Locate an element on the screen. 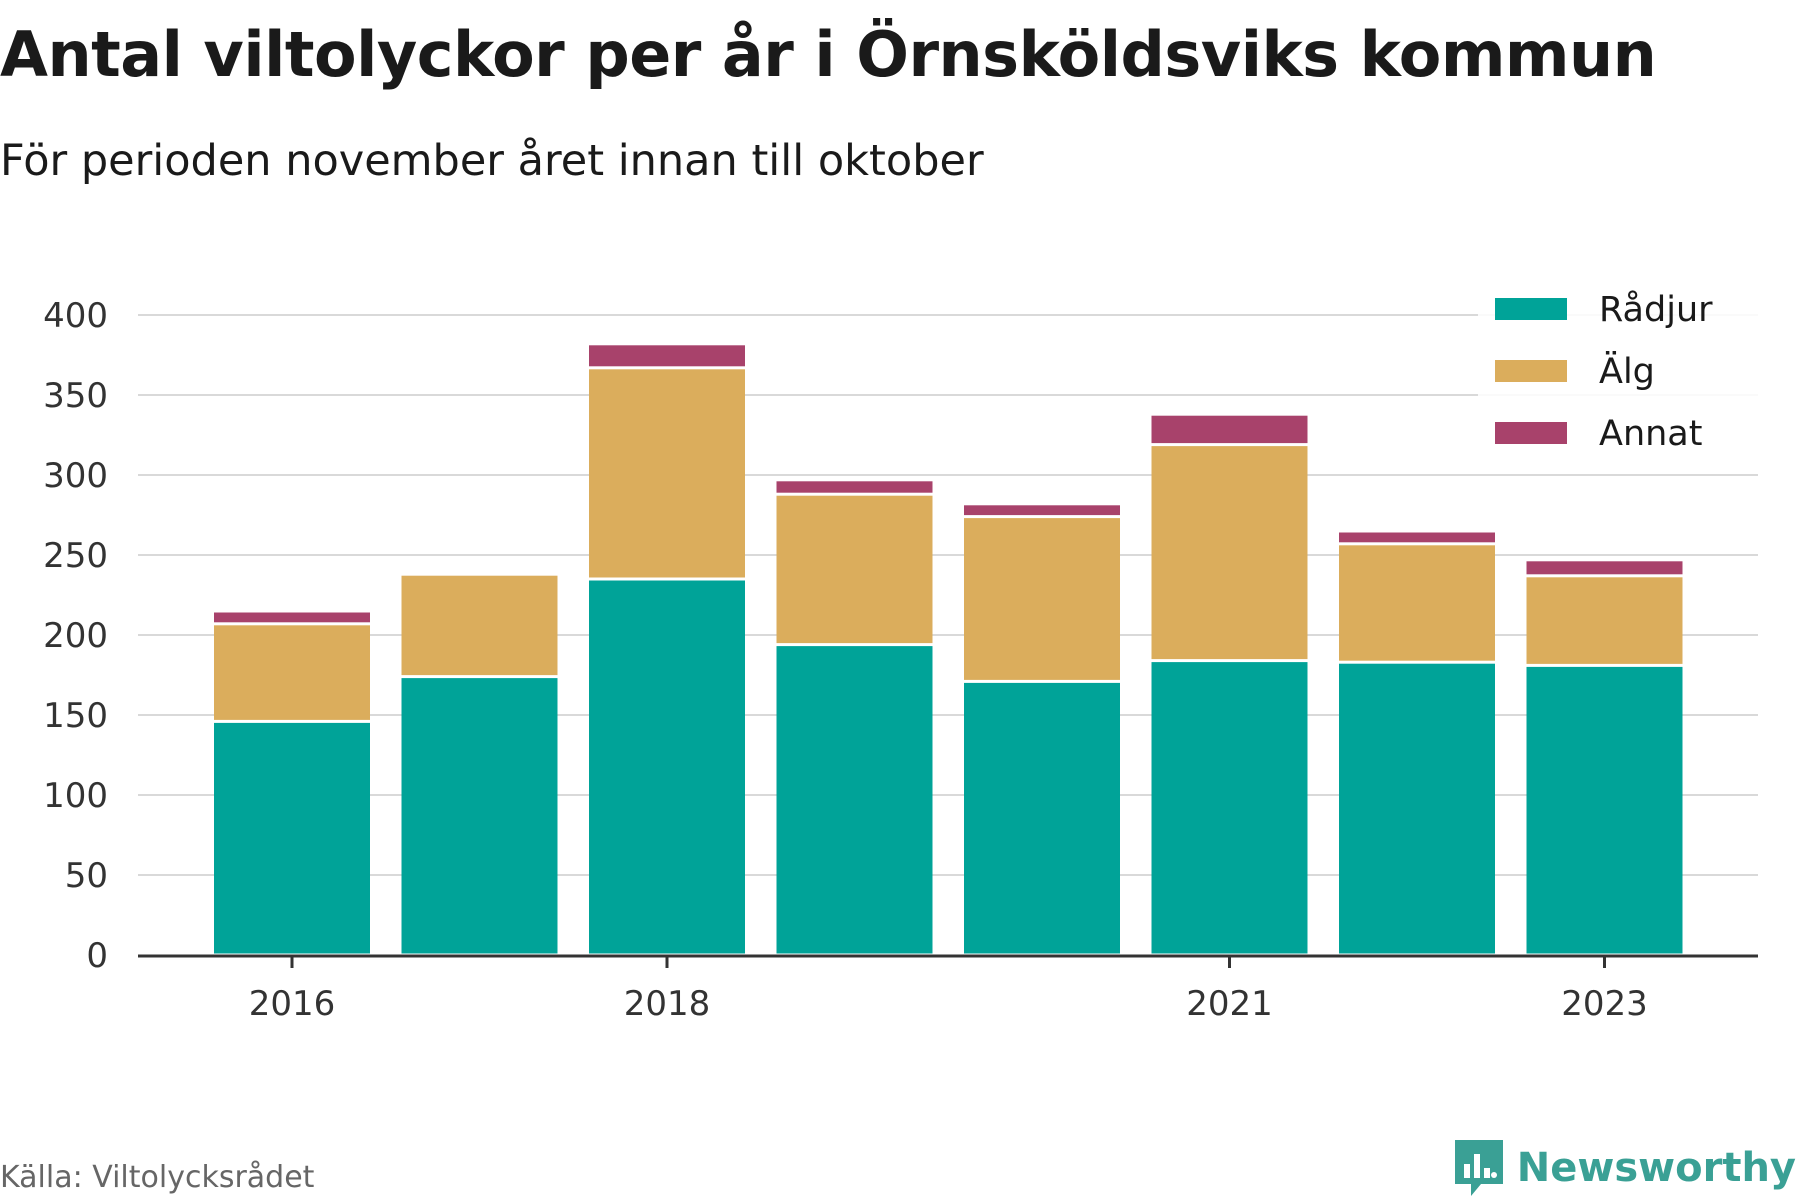 The height and width of the screenshot is (1200, 1800). bar-älg-2018 is located at coordinates (667, 473).